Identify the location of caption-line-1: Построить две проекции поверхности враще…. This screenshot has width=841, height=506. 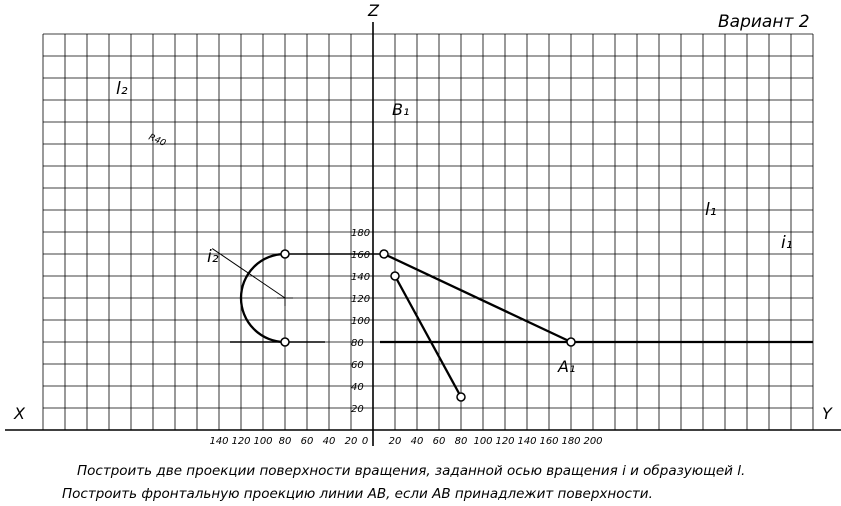
(411, 471).